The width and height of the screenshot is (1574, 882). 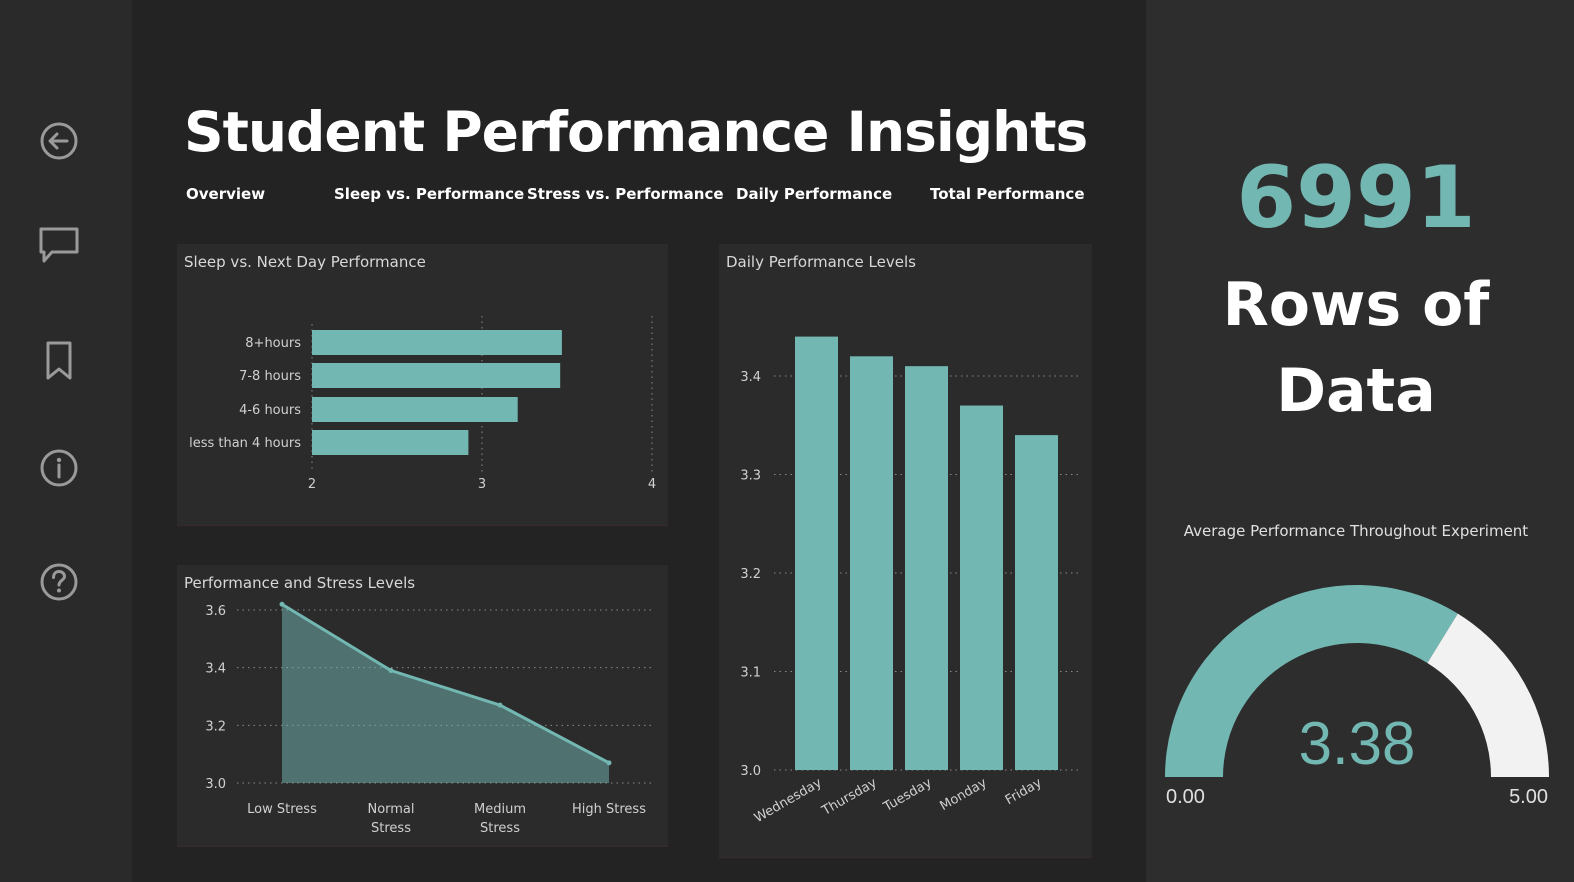 I want to click on comment-button, so click(x=59, y=245).